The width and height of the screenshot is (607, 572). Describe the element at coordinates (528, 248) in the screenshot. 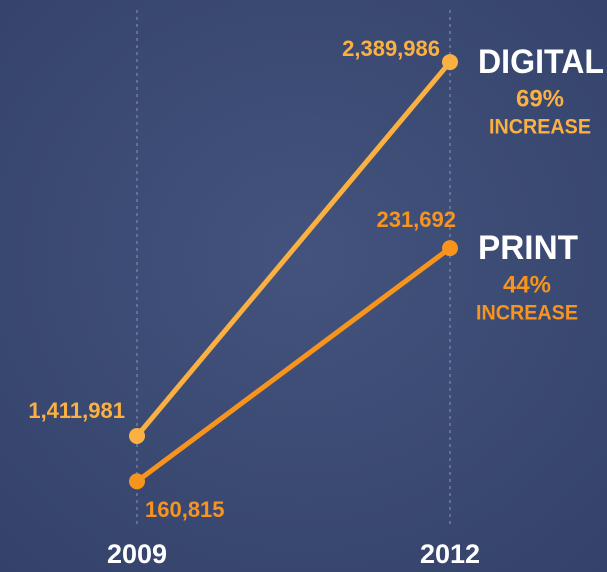

I see `series-label: PRINT` at that location.